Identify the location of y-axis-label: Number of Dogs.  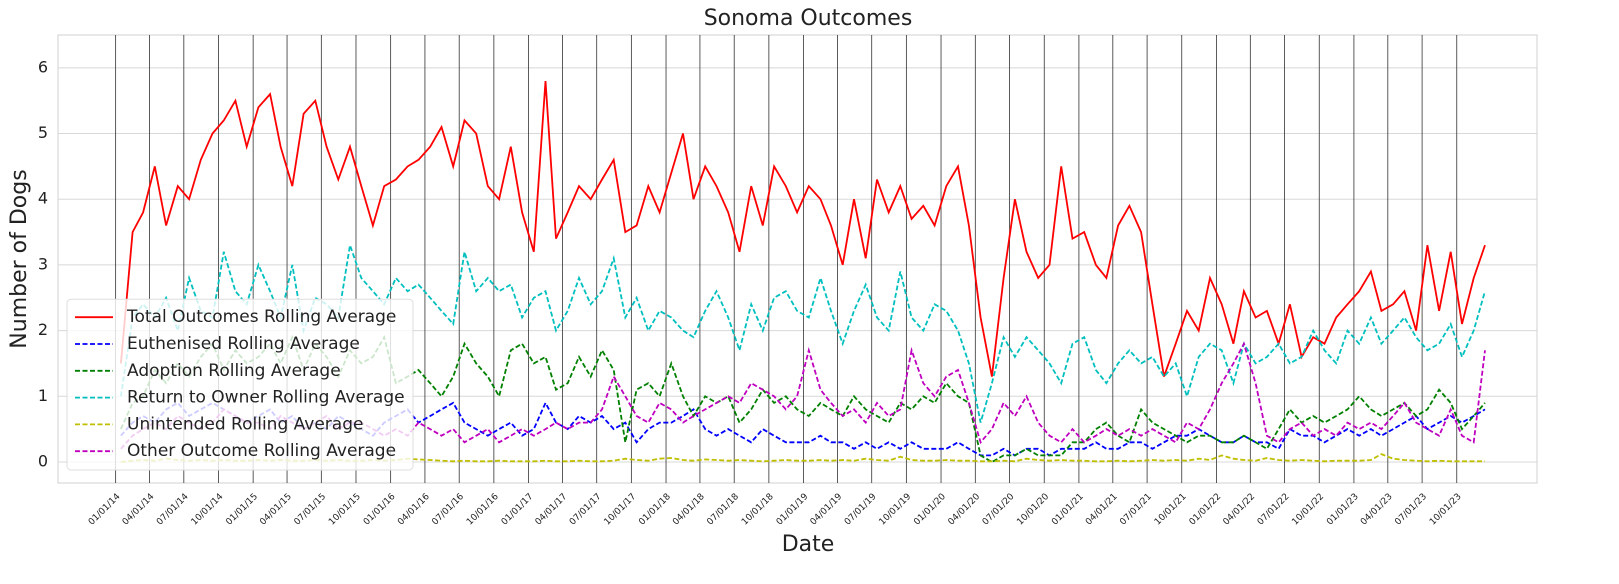
(19, 258).